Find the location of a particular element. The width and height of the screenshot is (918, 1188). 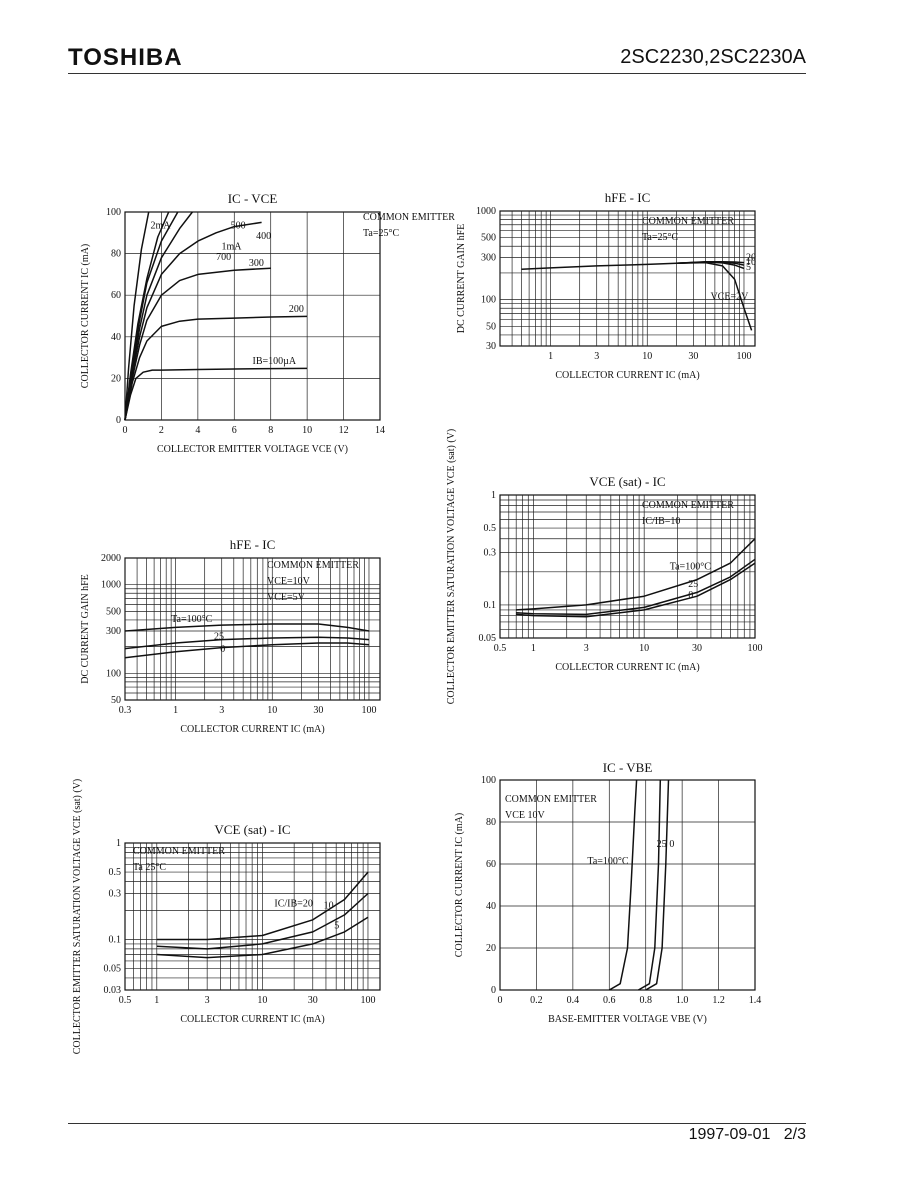

y-axis-label: COLLECTOR CURRENT IC (mA) is located at coordinates (459, 885).